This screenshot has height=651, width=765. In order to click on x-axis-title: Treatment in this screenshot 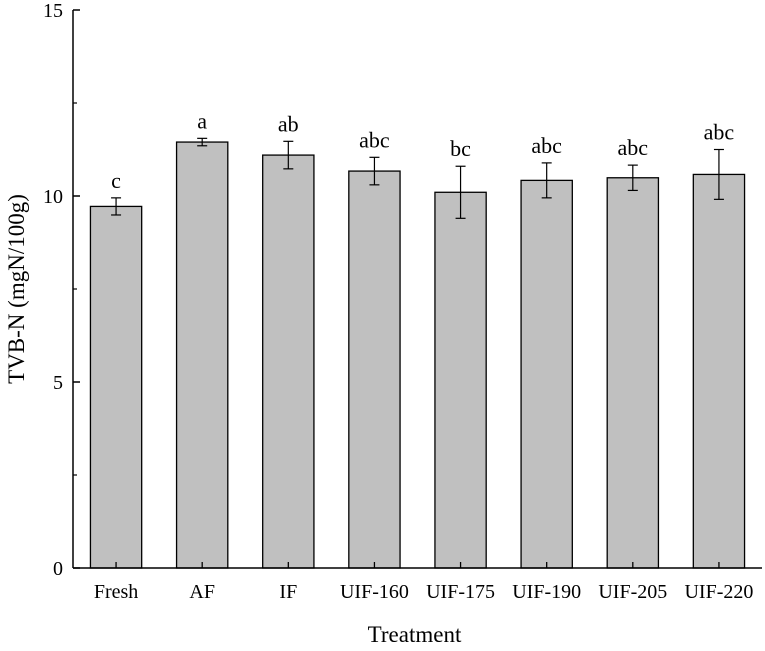, I will do `click(415, 634)`.